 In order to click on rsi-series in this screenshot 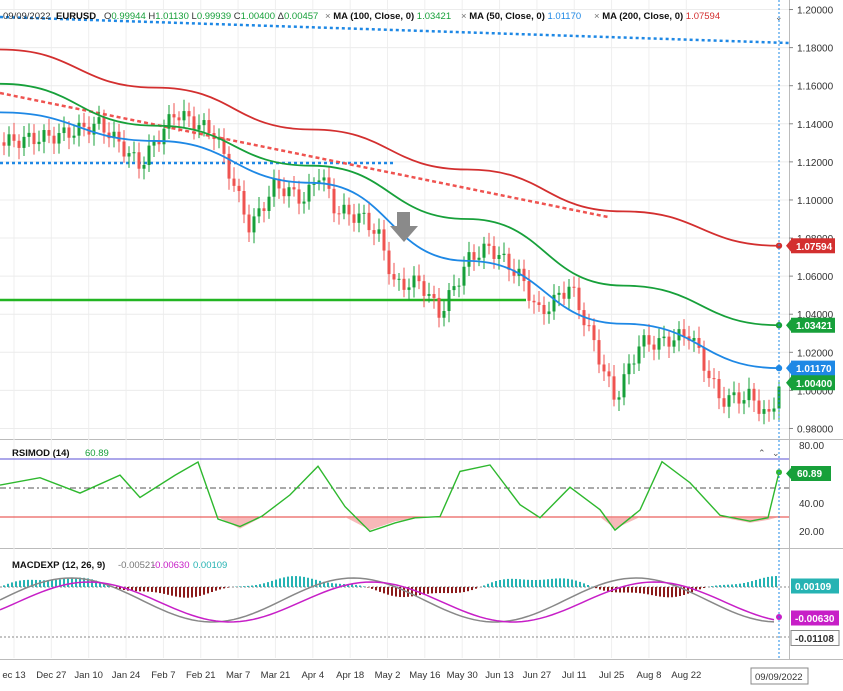, I will do `click(391, 496)`.